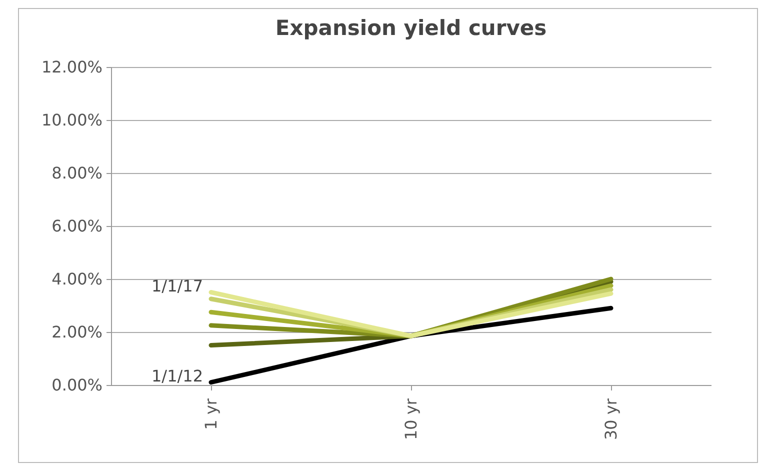  I want to click on x-tick-label: 30 yr, so click(611, 419).